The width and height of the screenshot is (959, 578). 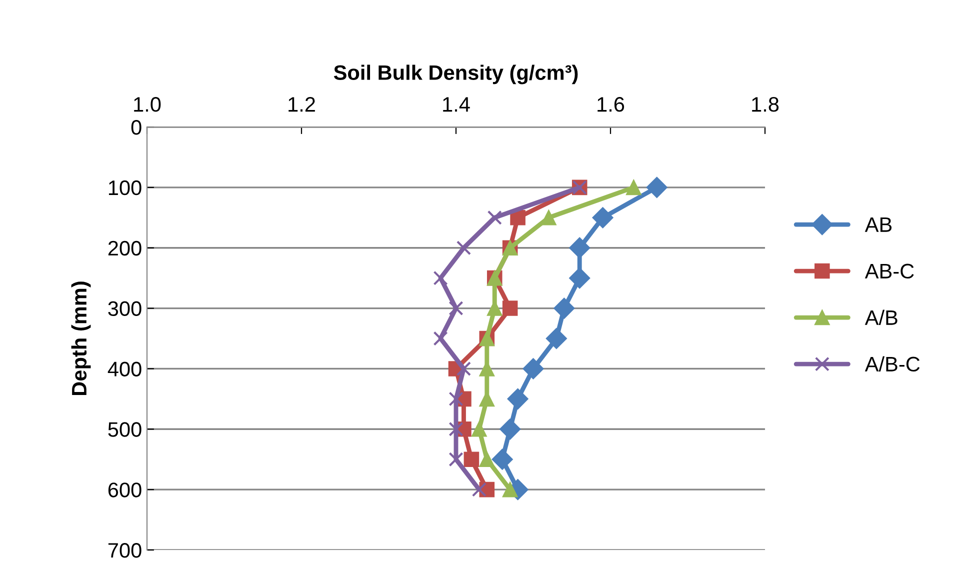 I want to click on x-axis-title: Soil Bulk Density (g/cm³), so click(x=456, y=74).